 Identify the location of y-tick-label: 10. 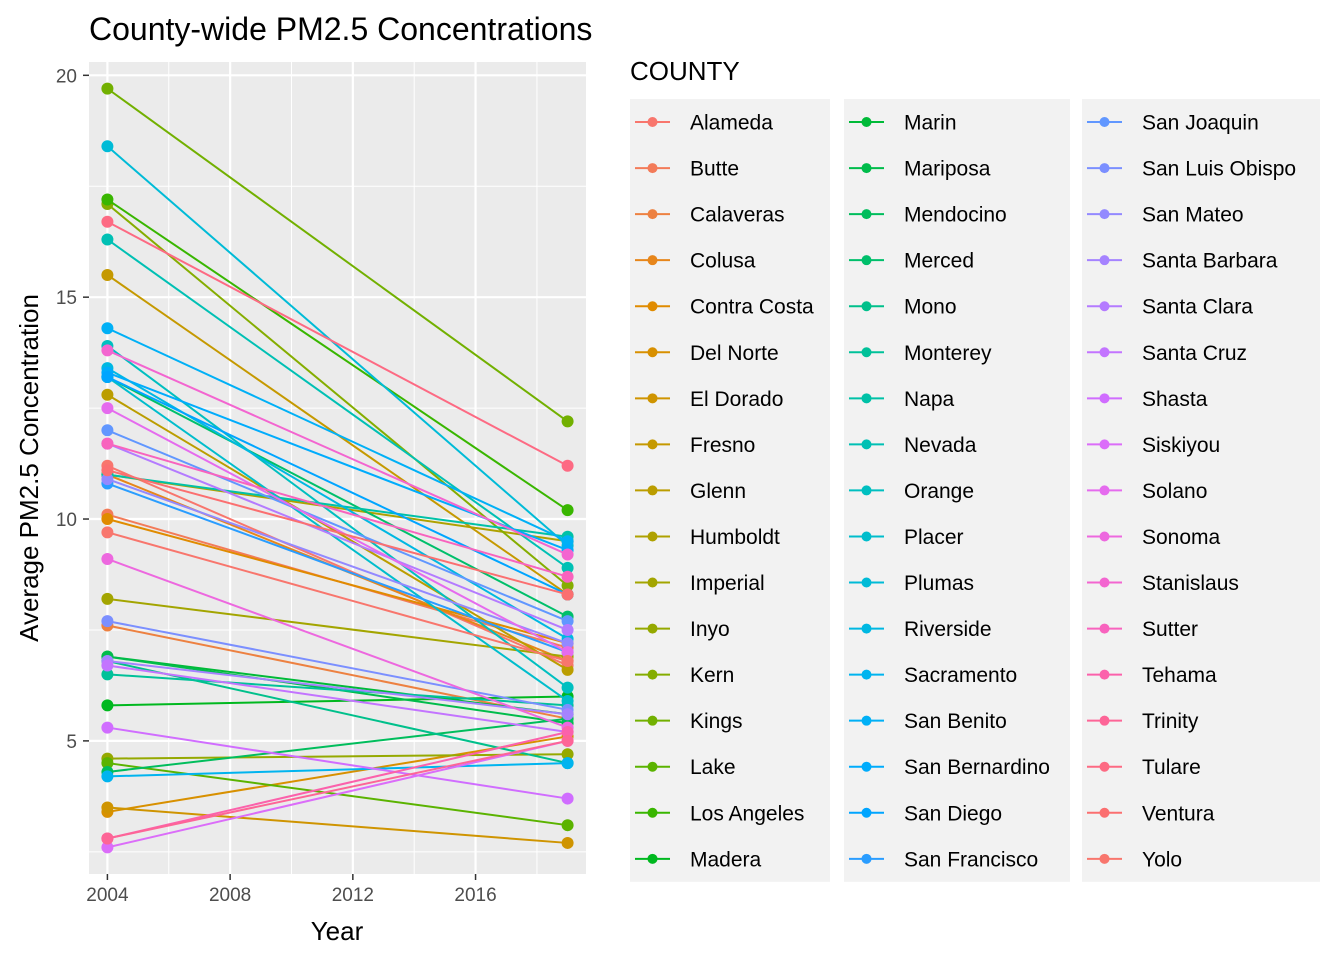
(66, 520).